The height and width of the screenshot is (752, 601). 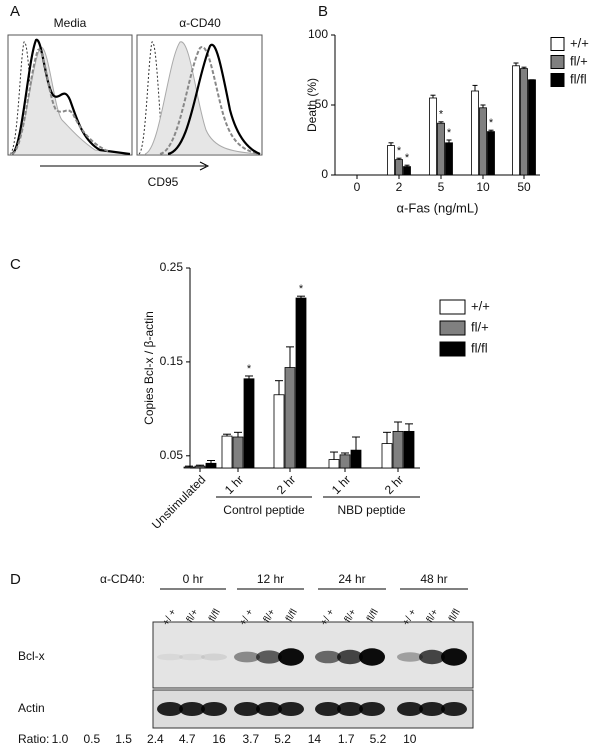 I want to click on ratio-value: 4.7, so click(x=187, y=739).